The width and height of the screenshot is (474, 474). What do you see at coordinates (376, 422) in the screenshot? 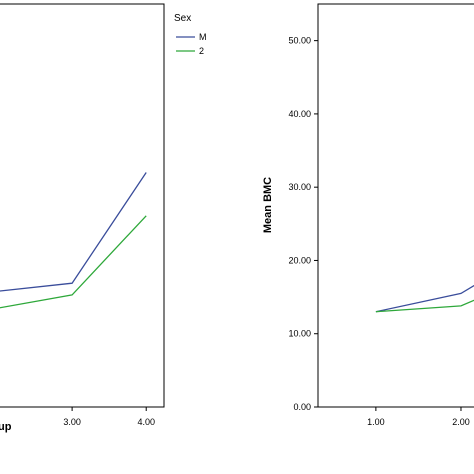
I see `right-x-tick-label: 1.00` at bounding box center [376, 422].